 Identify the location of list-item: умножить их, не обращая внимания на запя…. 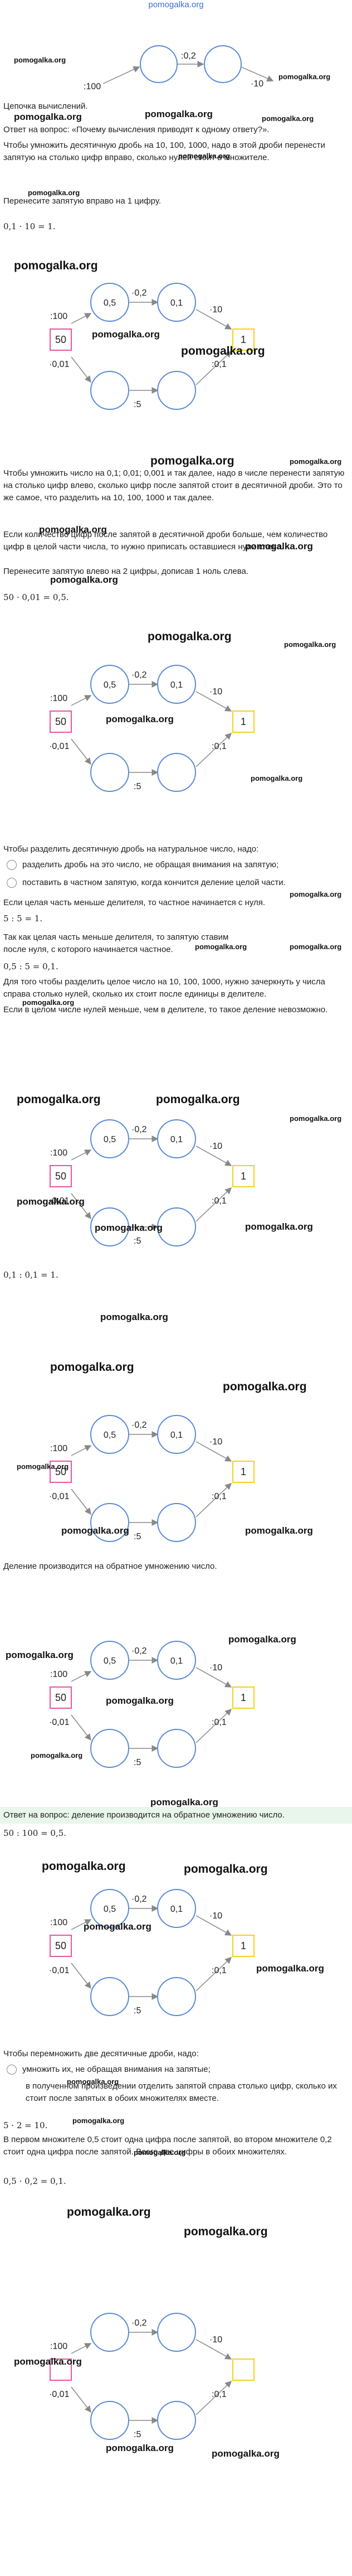
(176, 2069).